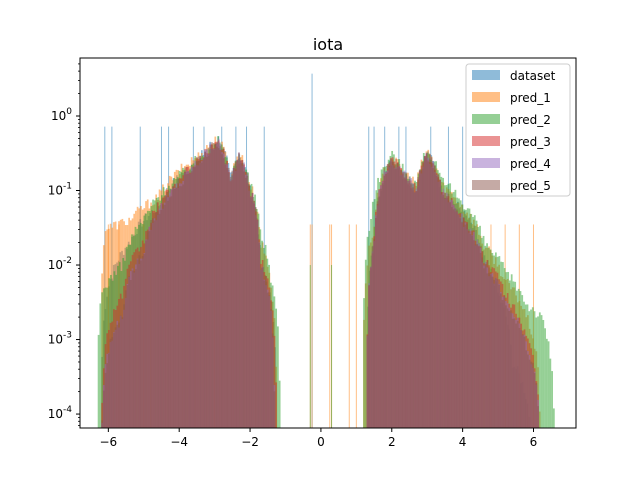 This screenshot has height=480, width=640. Describe the element at coordinates (60, 264) in the screenshot. I see `y-tick-label: 10⁻²` at that location.